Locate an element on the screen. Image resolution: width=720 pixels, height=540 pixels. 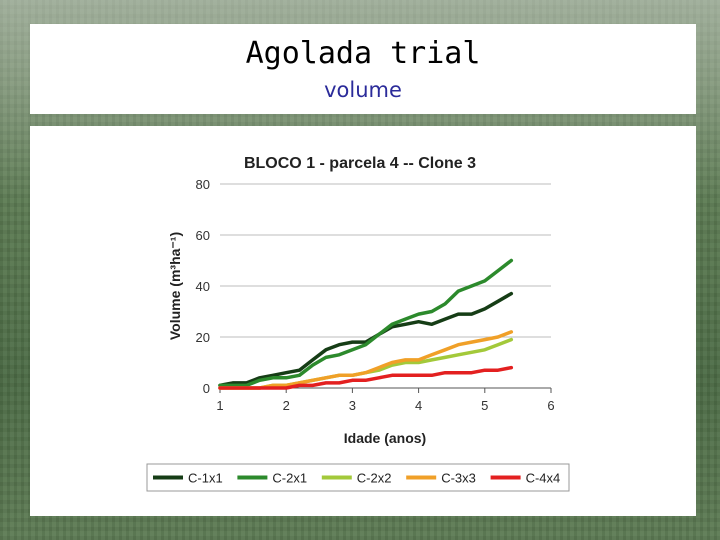
x-axis-label: Idade (anos) is located at coordinates (385, 438).